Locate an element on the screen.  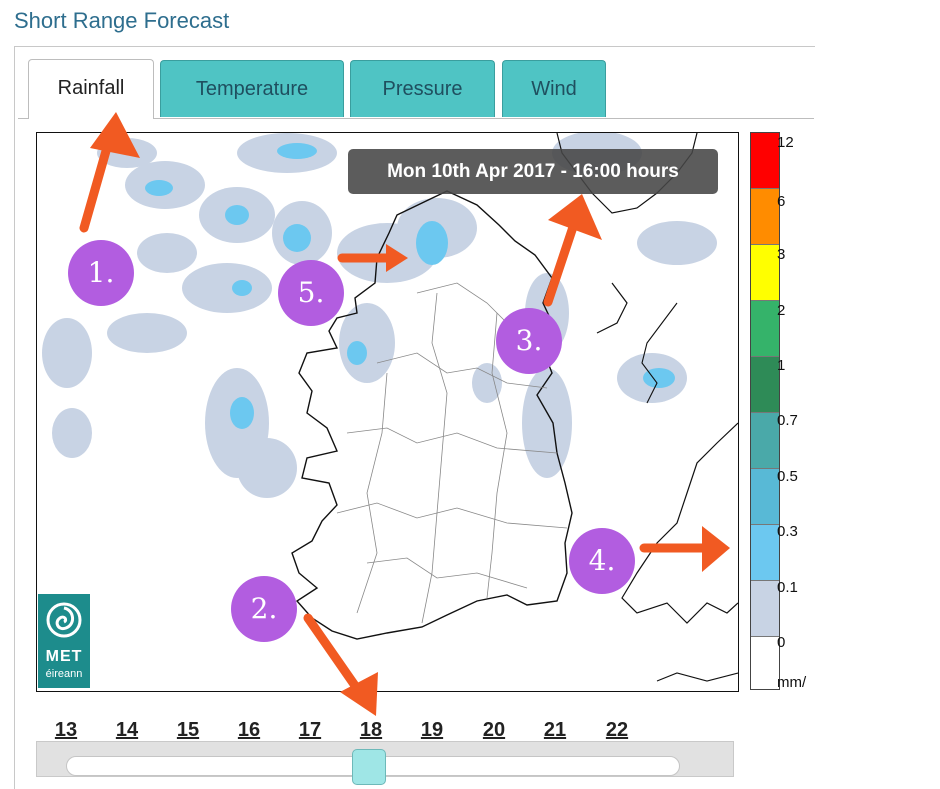
legend-label-12: 12 is located at coordinates (785, 142).